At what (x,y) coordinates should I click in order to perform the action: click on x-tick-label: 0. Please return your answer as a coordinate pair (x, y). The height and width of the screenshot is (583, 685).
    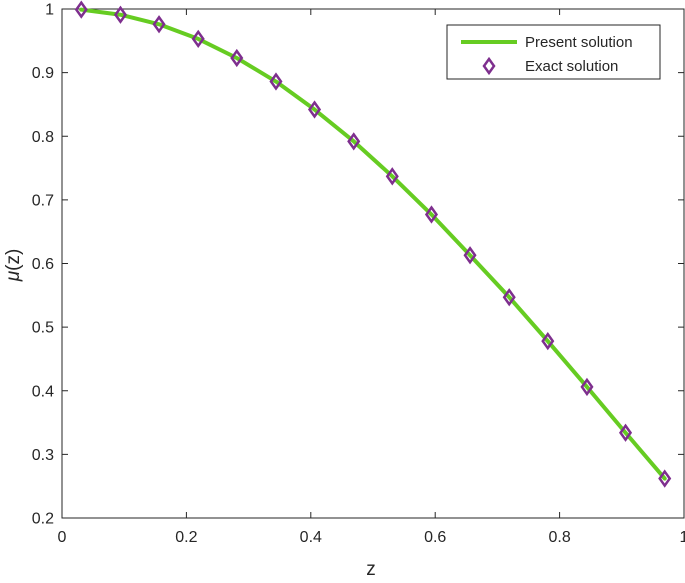
    Looking at the image, I should click on (62, 537).